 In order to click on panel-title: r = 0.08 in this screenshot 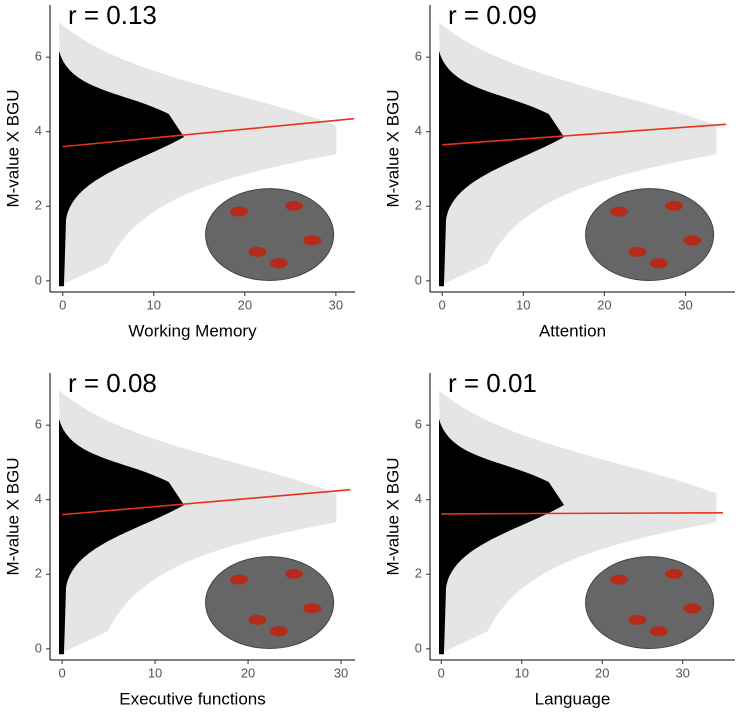, I will do `click(112, 383)`.